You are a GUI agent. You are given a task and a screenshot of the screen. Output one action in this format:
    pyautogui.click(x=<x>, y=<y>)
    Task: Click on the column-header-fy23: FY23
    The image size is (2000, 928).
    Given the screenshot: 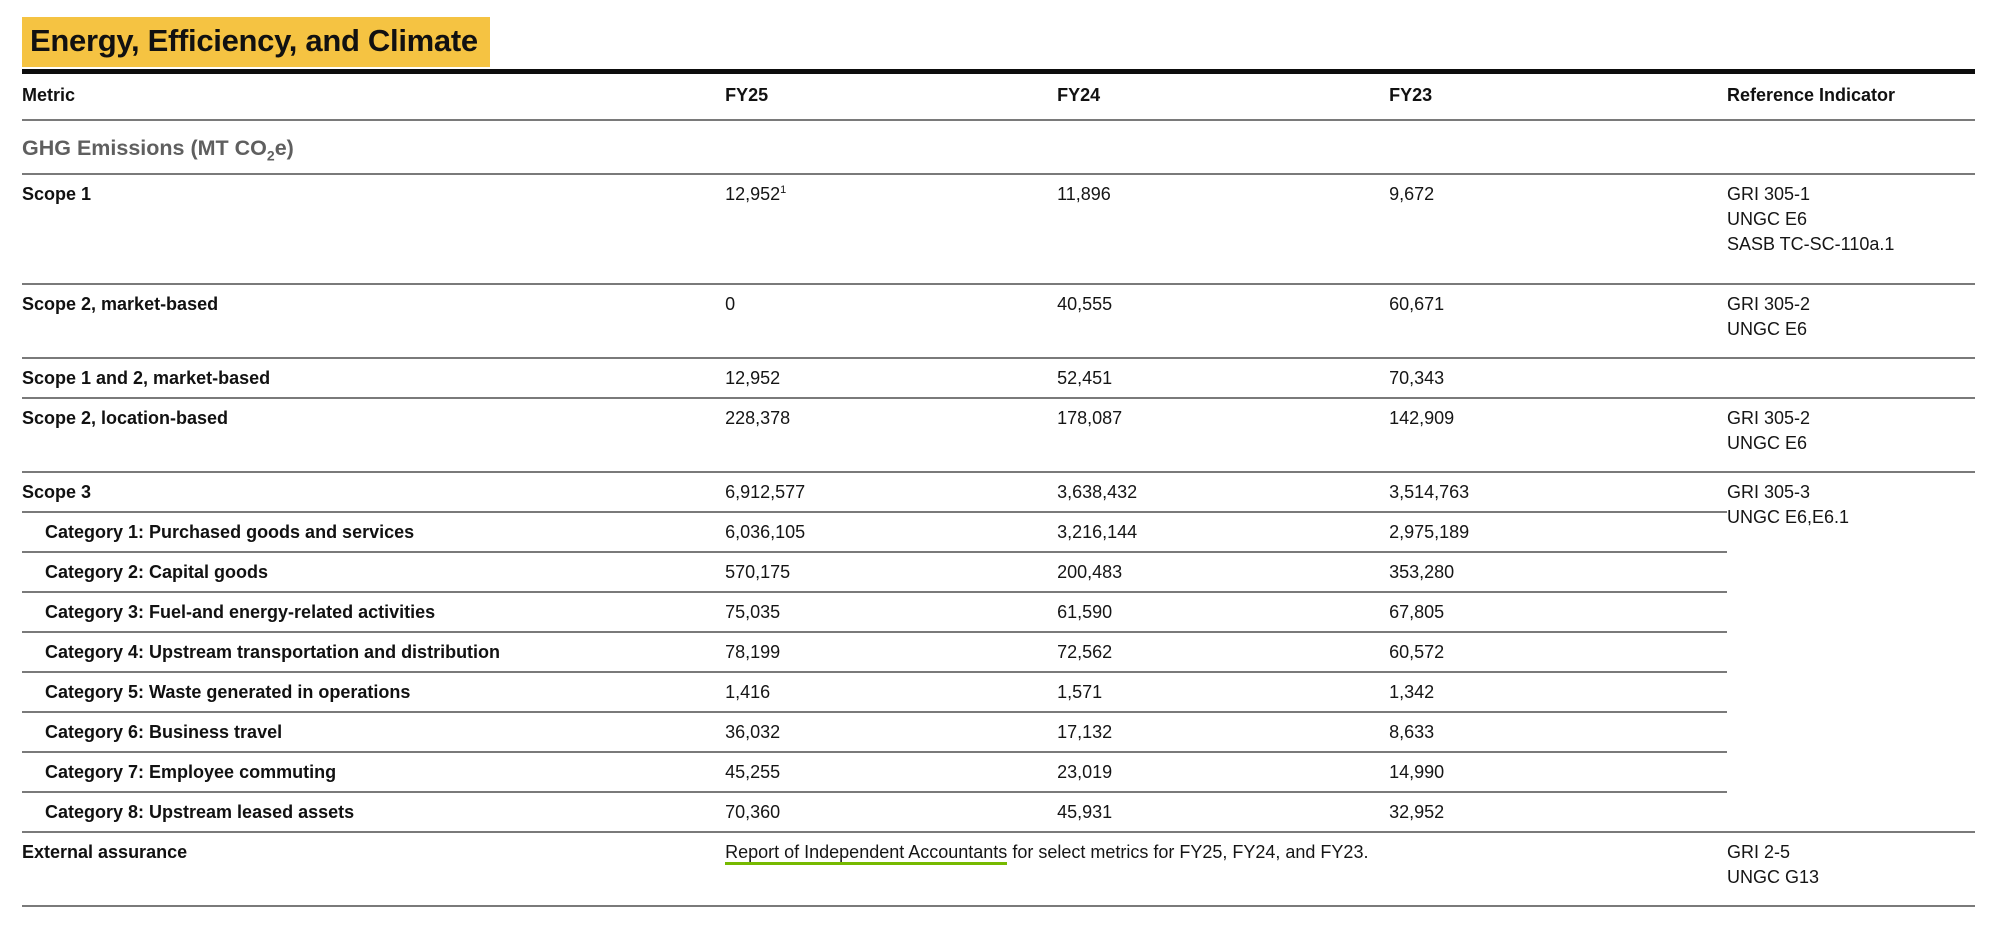 What is the action you would take?
    pyautogui.click(x=1558, y=98)
    